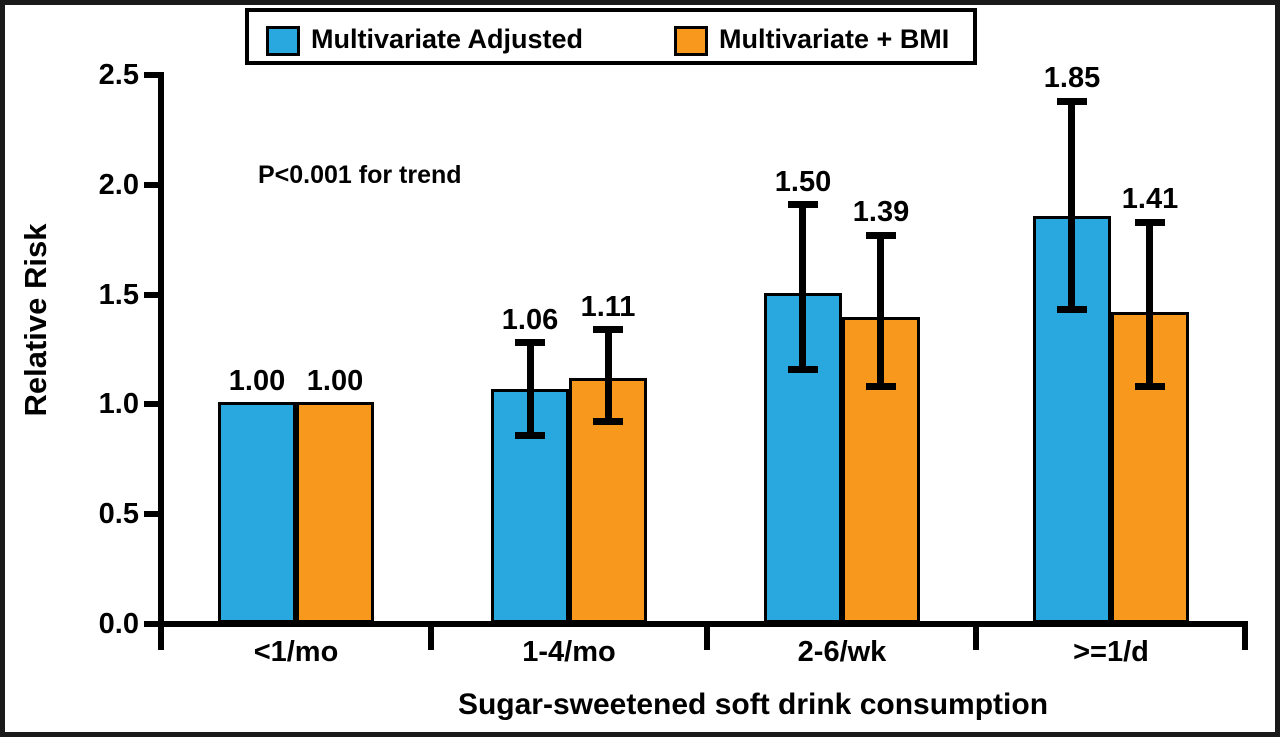 This screenshot has height=737, width=1280. I want to click on legend-label-multivariate-adjusted: Multivariate Adjusted, so click(447, 39).